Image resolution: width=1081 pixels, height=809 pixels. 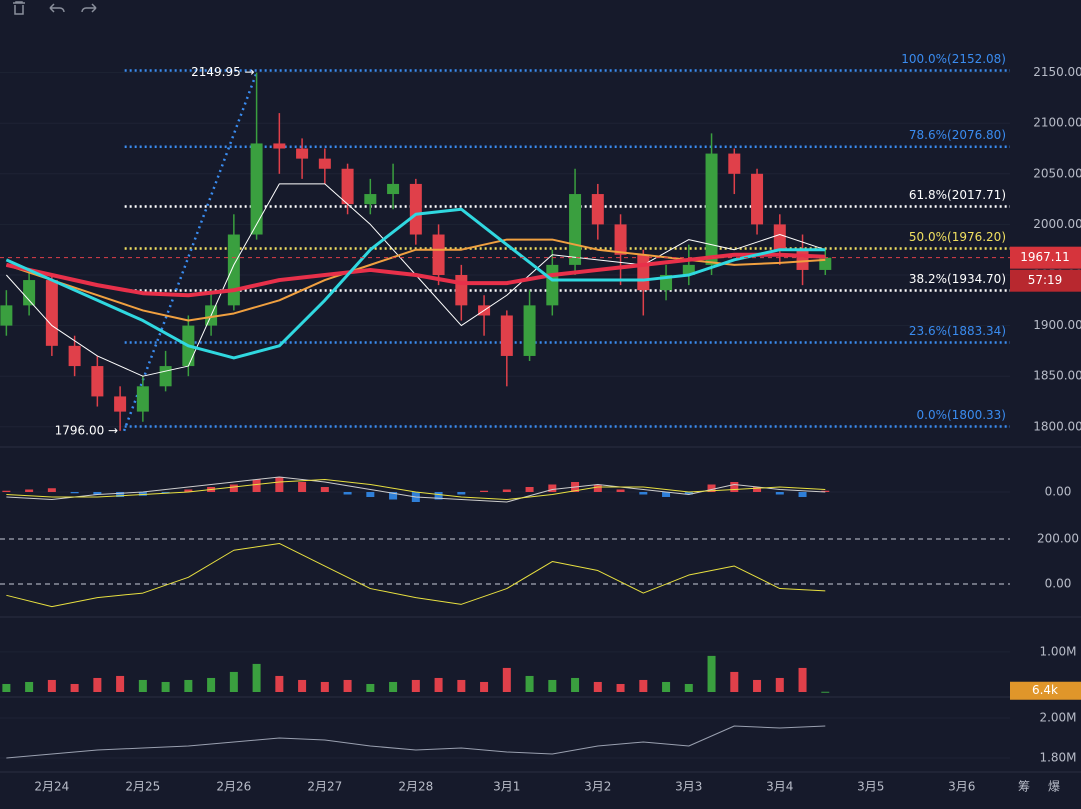 What do you see at coordinates (961, 787) in the screenshot?
I see `x-tick-label: 3月6` at bounding box center [961, 787].